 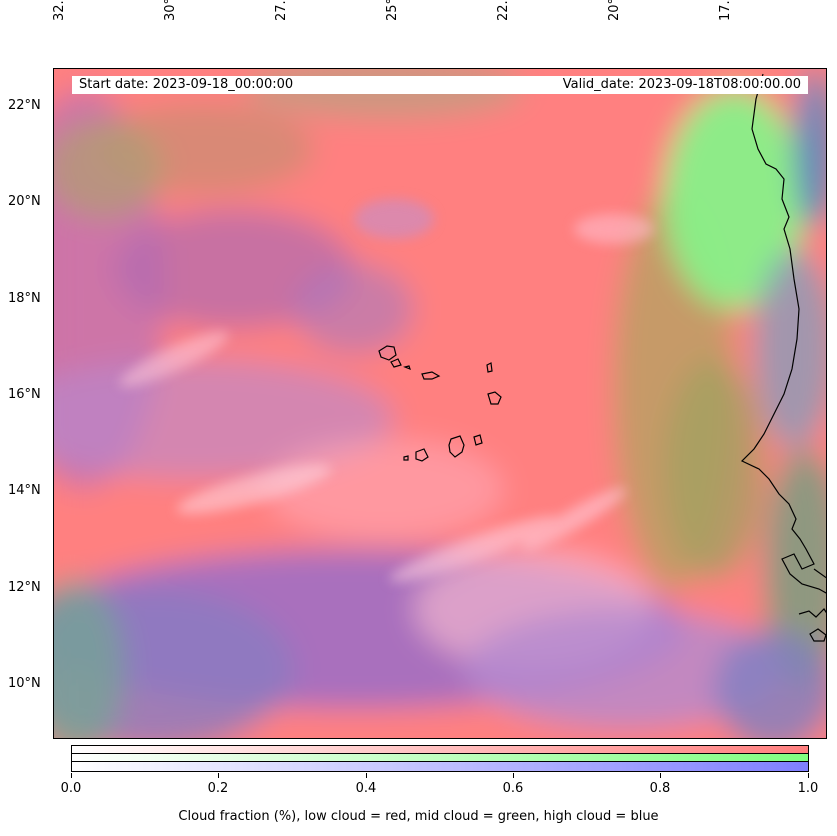 I want to click on lat-label-22n: 22°N, so click(x=24, y=105).